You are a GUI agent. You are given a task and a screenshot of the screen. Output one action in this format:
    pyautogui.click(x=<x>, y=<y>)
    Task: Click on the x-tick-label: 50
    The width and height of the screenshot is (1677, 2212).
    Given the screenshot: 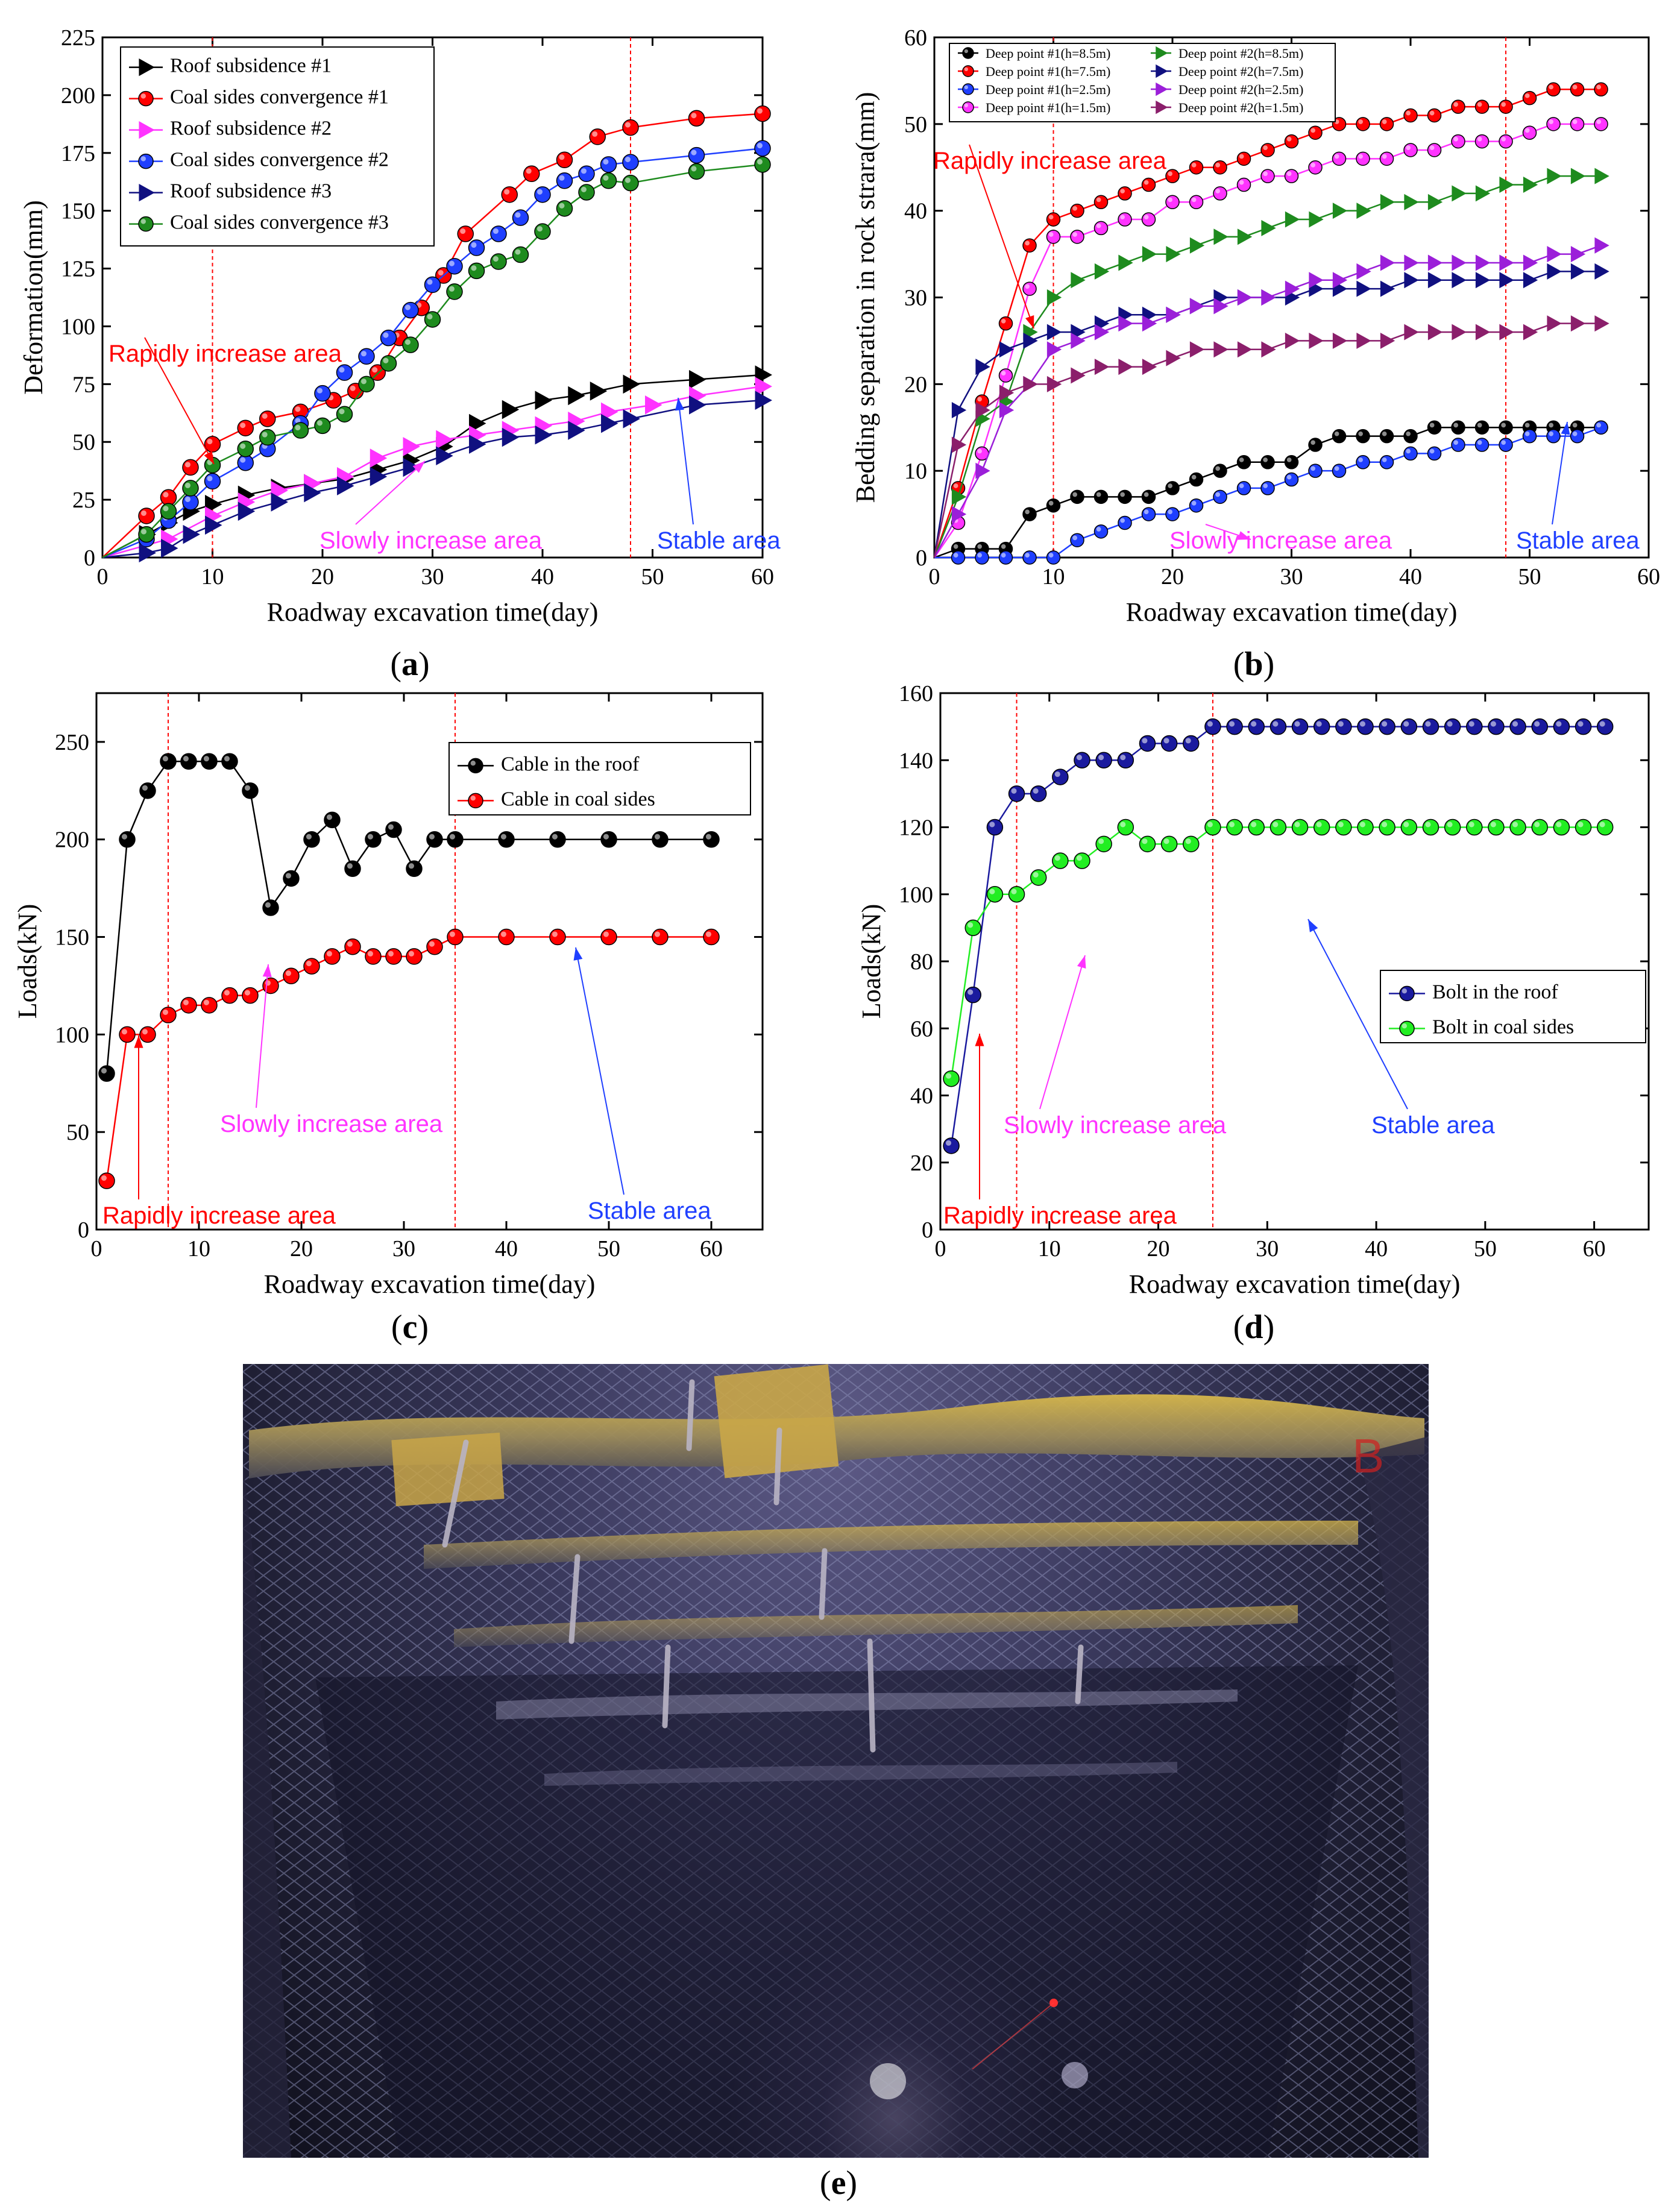 What is the action you would take?
    pyautogui.click(x=608, y=1249)
    